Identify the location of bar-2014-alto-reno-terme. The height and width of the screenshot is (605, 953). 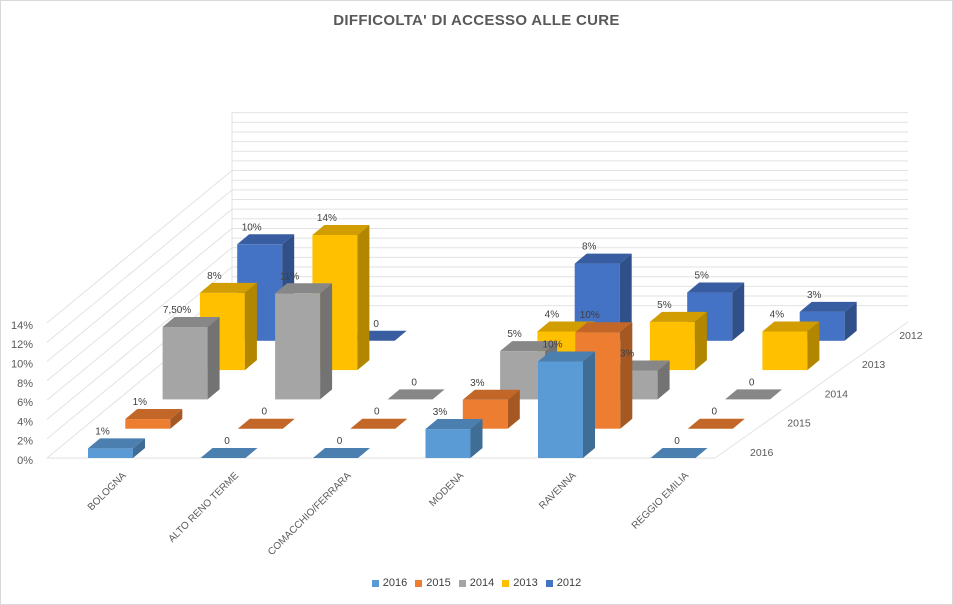
(304, 341).